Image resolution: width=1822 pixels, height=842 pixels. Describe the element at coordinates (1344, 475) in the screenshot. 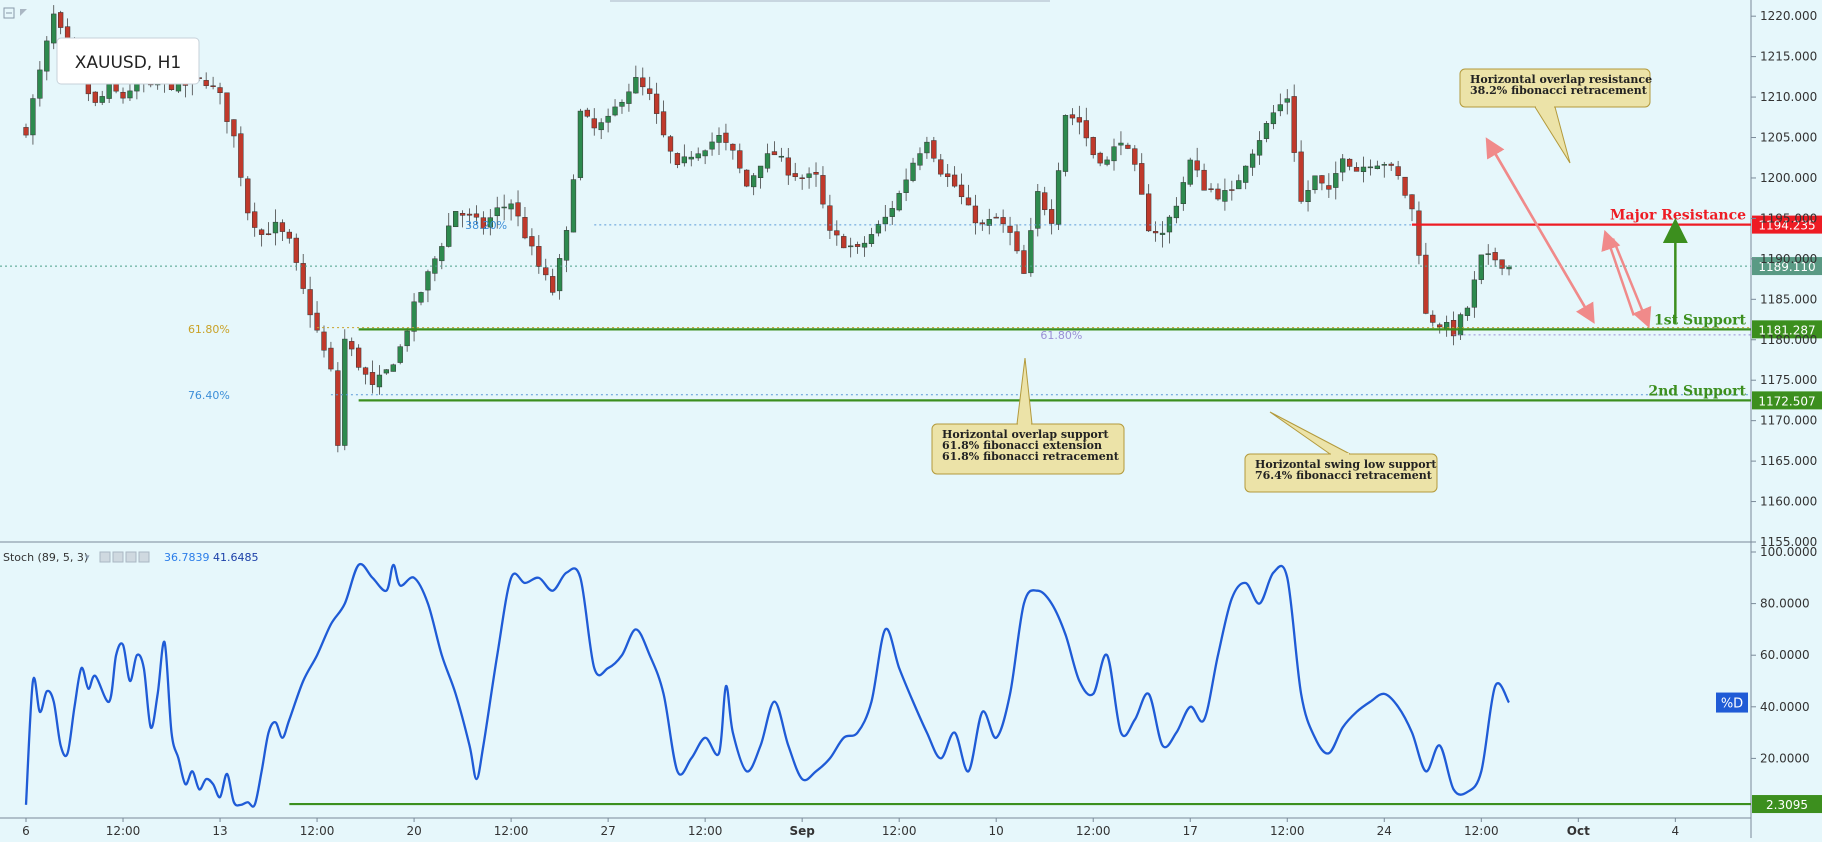

I see `callout-text: 76.4% fibonacci retracement` at that location.